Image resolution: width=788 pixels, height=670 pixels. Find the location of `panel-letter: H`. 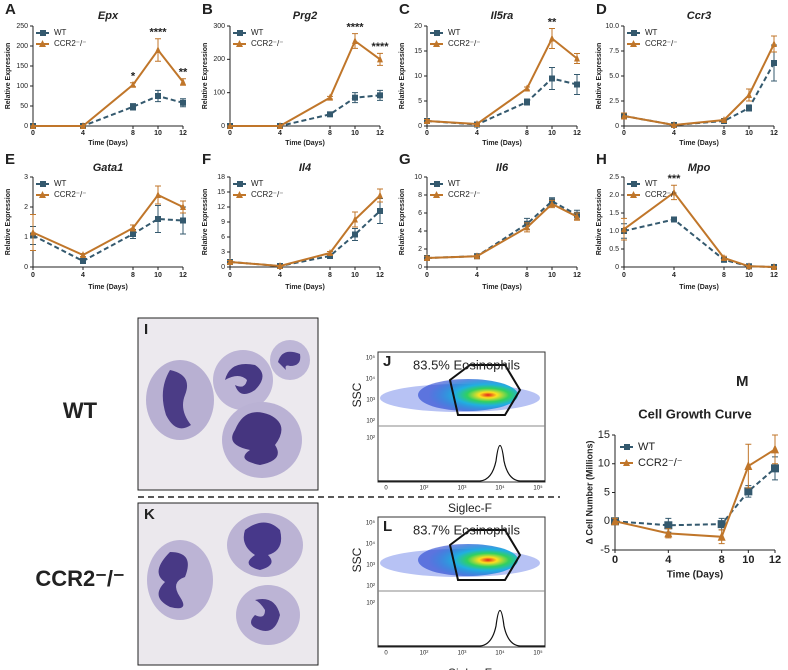

panel-letter: H is located at coordinates (601, 159).